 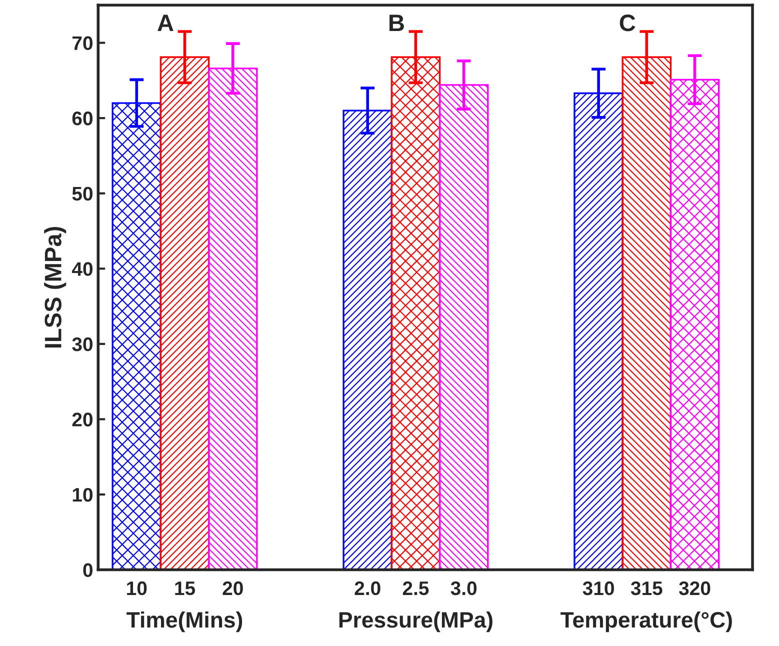 What do you see at coordinates (694, 588) in the screenshot?
I see `x-tick-label: 320` at bounding box center [694, 588].